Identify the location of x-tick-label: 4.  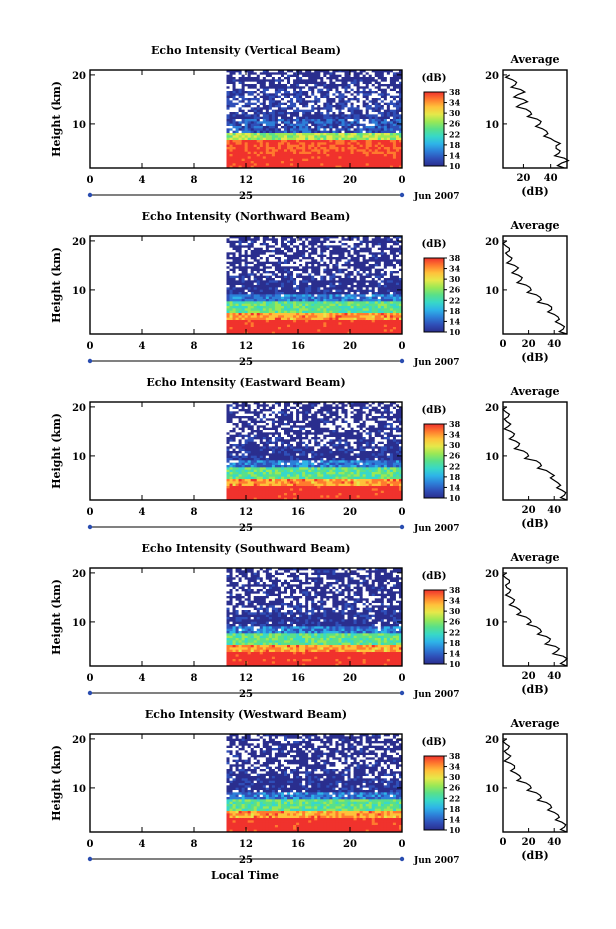
(142, 180).